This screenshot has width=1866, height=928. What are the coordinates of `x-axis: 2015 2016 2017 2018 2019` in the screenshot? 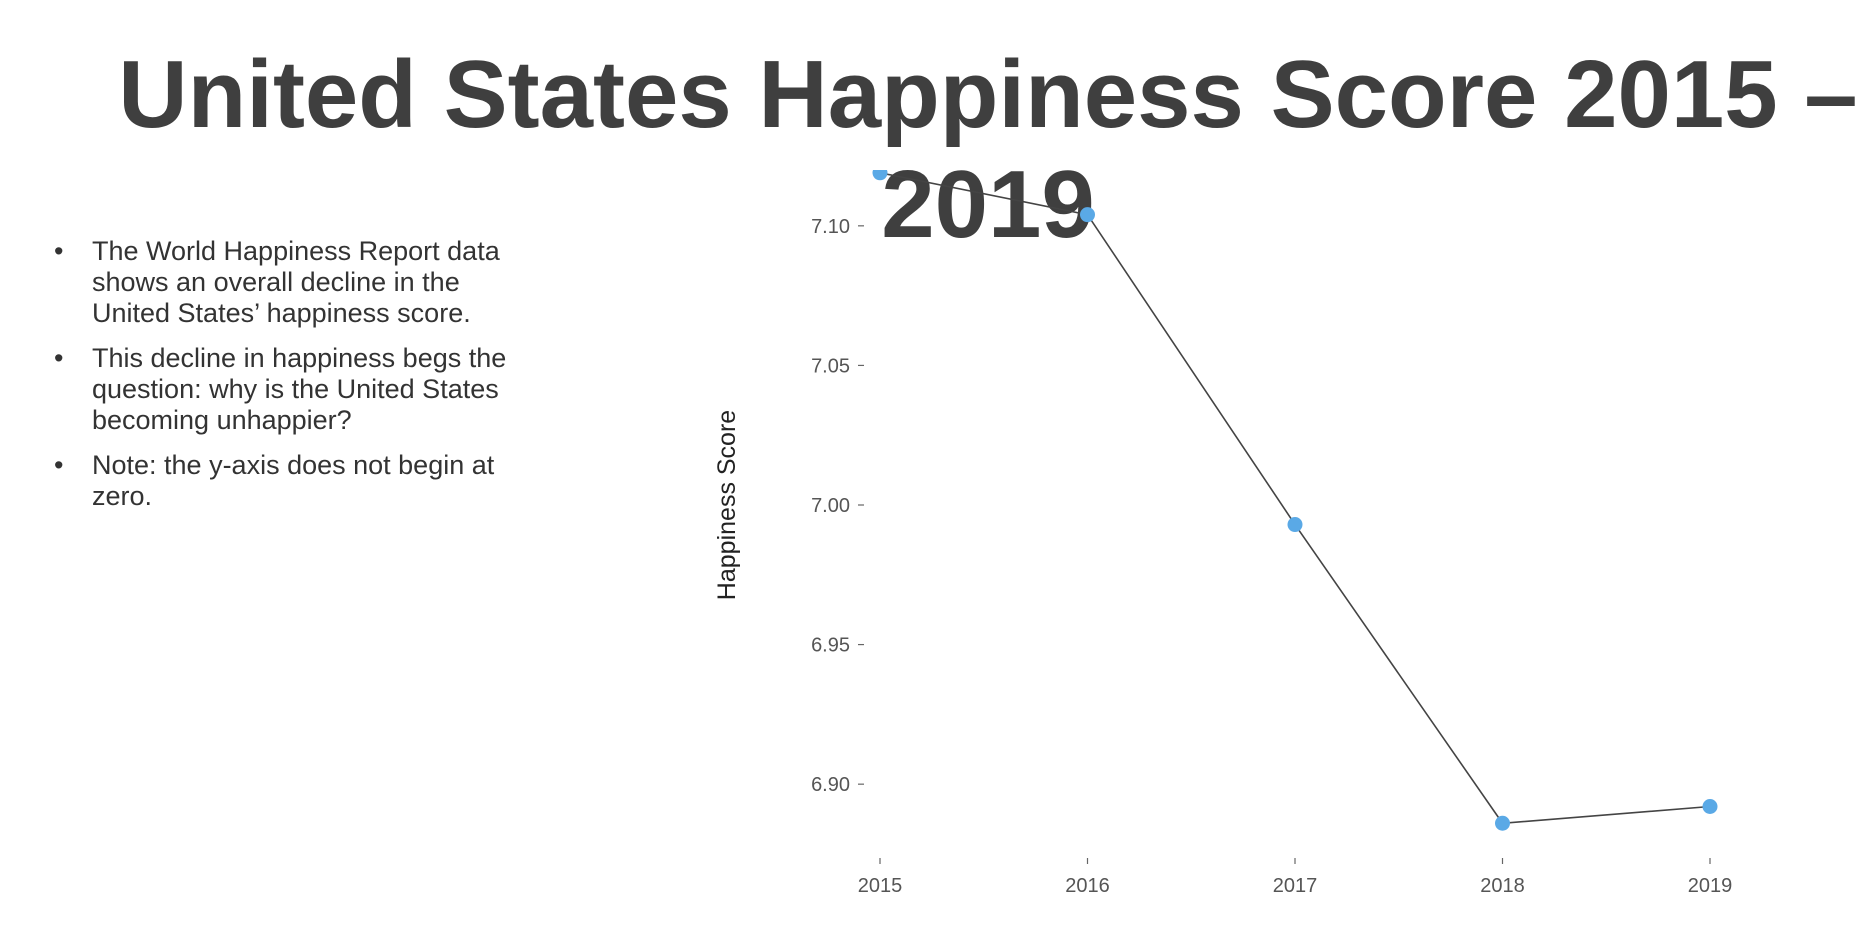 It's located at (1295, 877).